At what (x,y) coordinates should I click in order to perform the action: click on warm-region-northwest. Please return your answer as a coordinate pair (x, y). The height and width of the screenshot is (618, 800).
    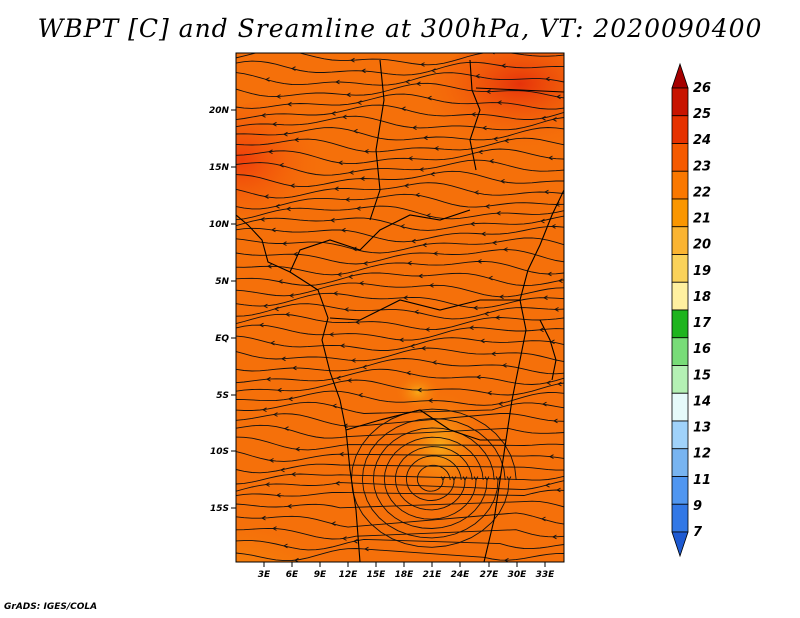
    Looking at the image, I should click on (288, 160).